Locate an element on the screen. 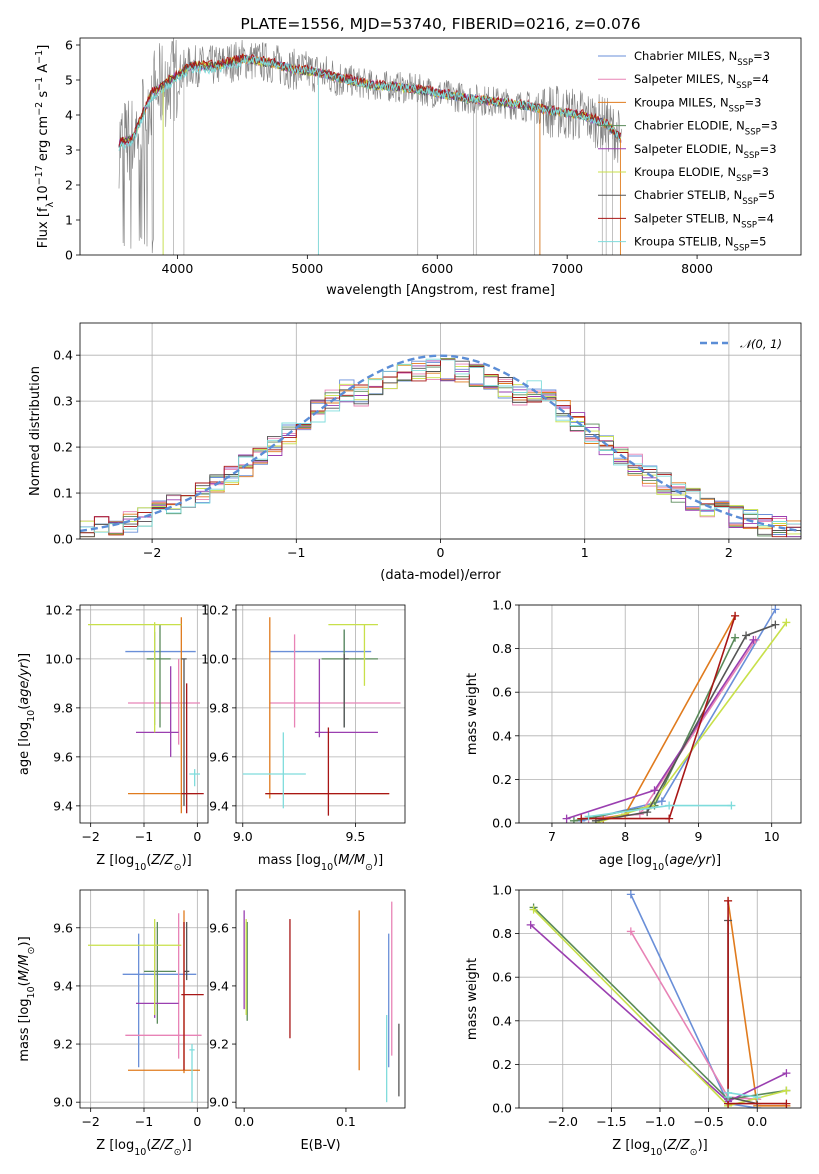 The width and height of the screenshot is (819, 1174). legend-entry-1: Chabrier MILES, NSSP=3 is located at coordinates (702, 58).